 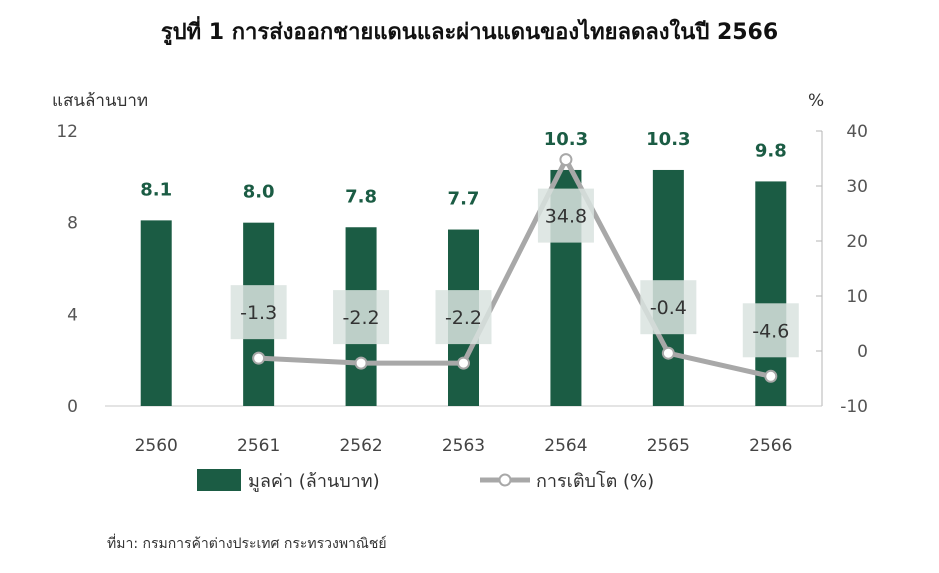 I want to click on bar-value-label: 9.8, so click(x=771, y=150).